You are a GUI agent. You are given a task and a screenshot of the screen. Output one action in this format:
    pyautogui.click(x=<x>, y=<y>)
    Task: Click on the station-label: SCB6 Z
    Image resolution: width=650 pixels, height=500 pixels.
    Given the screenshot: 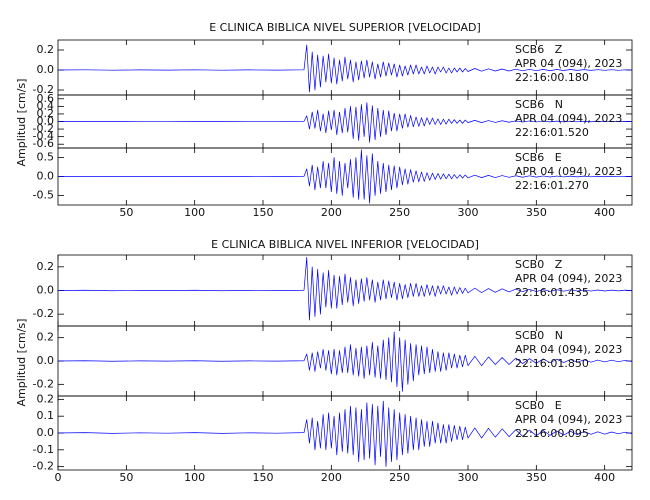 What is the action you would take?
    pyautogui.click(x=539, y=49)
    